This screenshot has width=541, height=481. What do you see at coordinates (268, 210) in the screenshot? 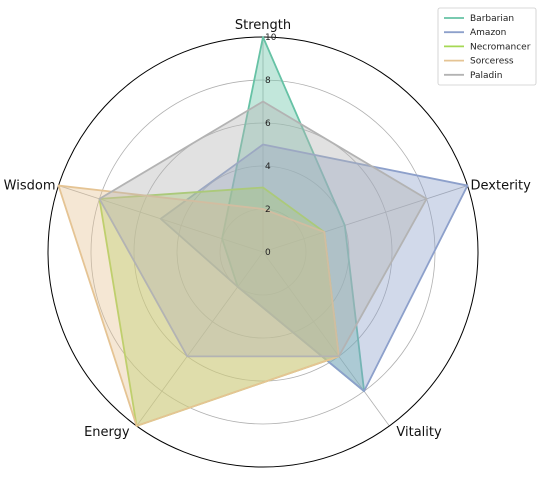
I see `r-tick-label: 2` at bounding box center [268, 210].